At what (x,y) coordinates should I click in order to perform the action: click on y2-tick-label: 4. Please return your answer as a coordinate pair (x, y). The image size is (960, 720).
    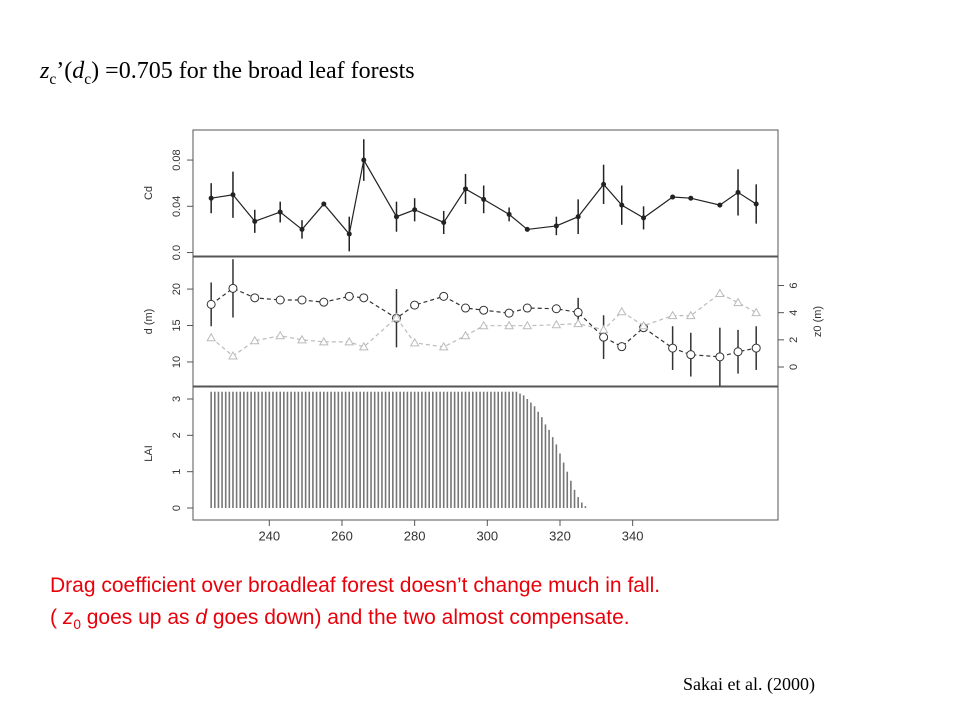
    Looking at the image, I should click on (794, 313).